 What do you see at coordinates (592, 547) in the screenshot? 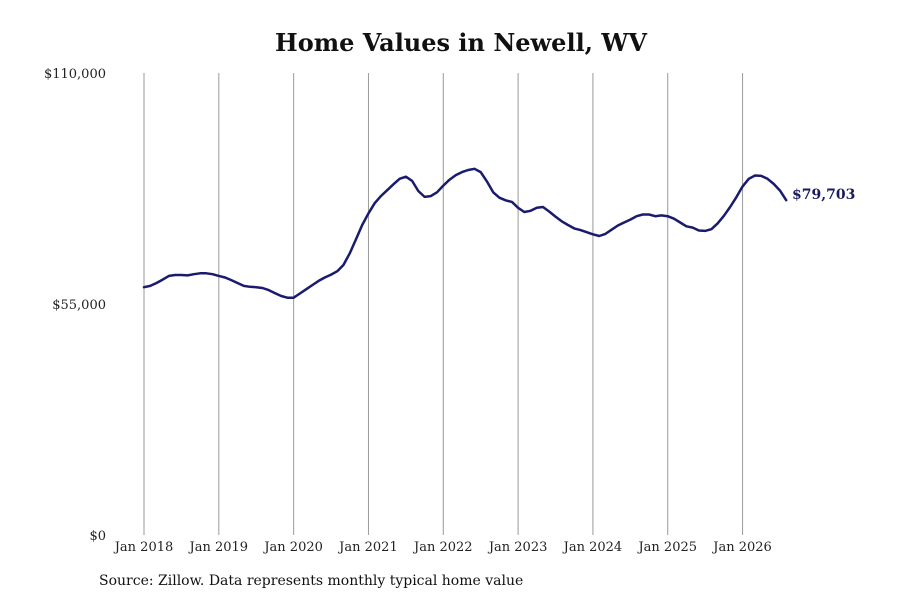
I see `x-tick-label: Jan 2024` at bounding box center [592, 547].